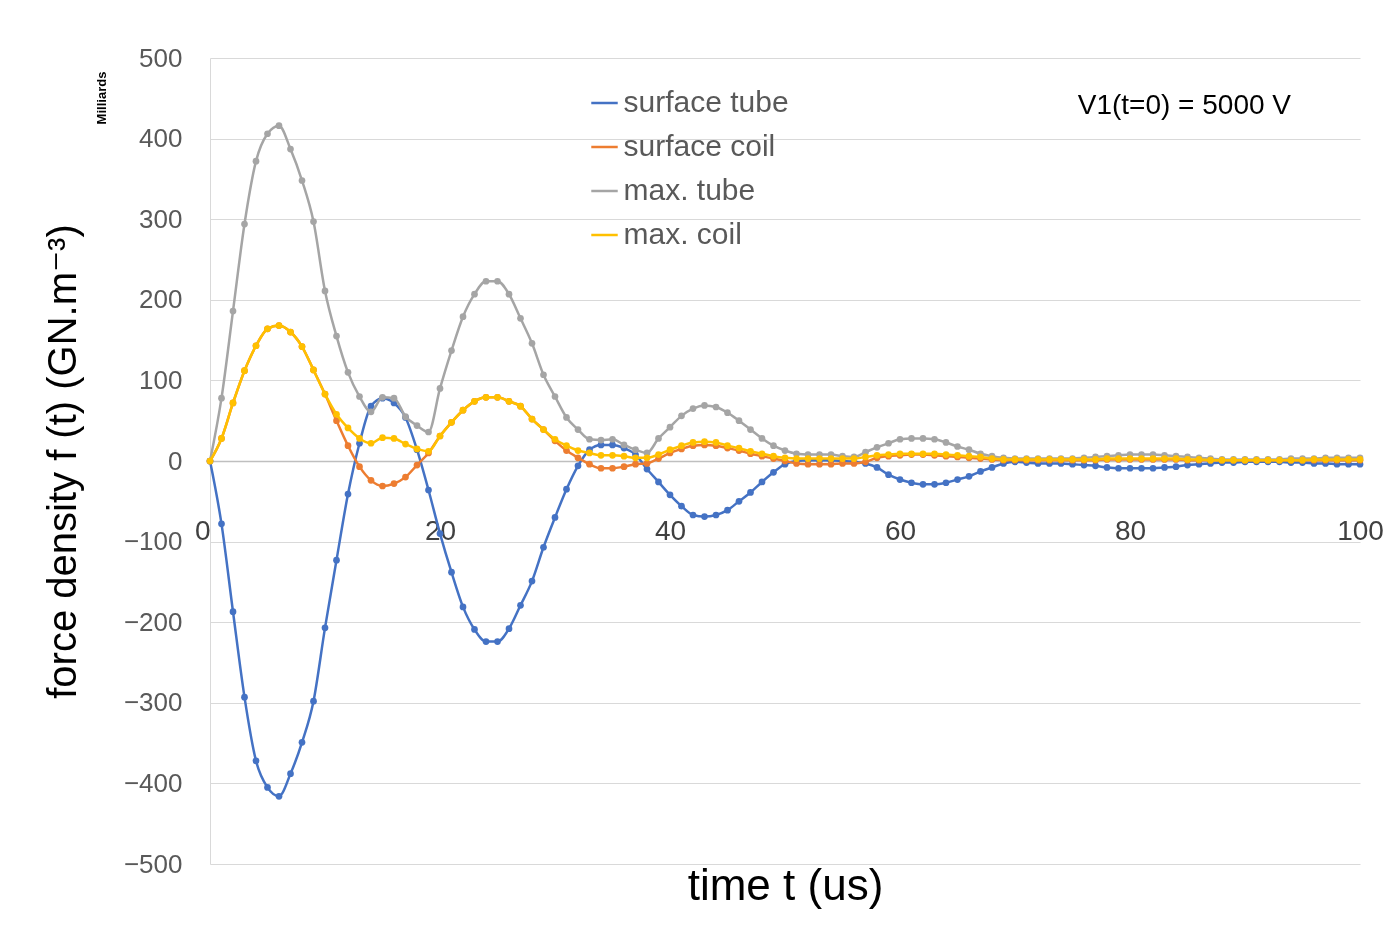 The width and height of the screenshot is (1394, 933). I want to click on y-tick-label: 500, so click(161, 57).